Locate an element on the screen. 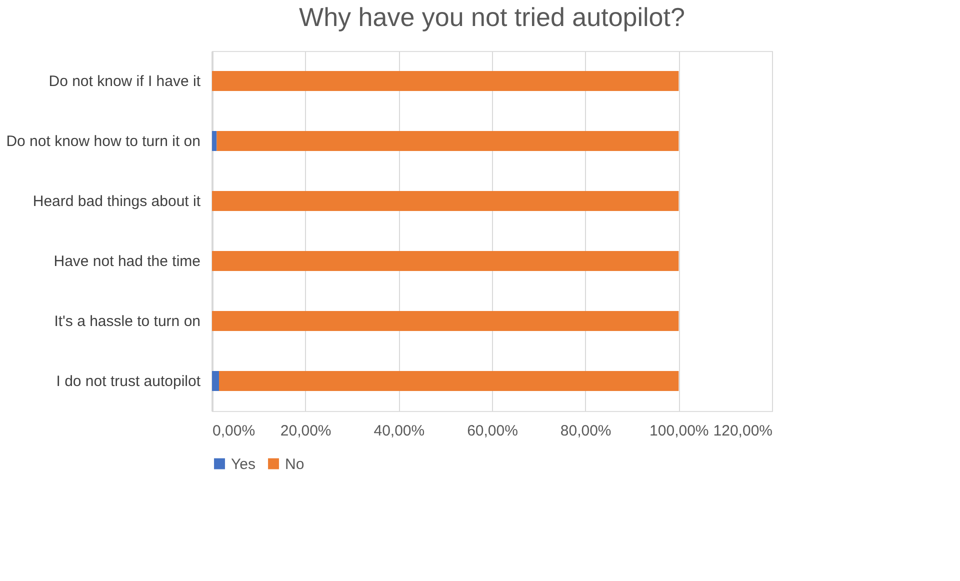 This screenshot has height=581, width=960. y-tick-label: Do not know if I have it is located at coordinates (125, 81).